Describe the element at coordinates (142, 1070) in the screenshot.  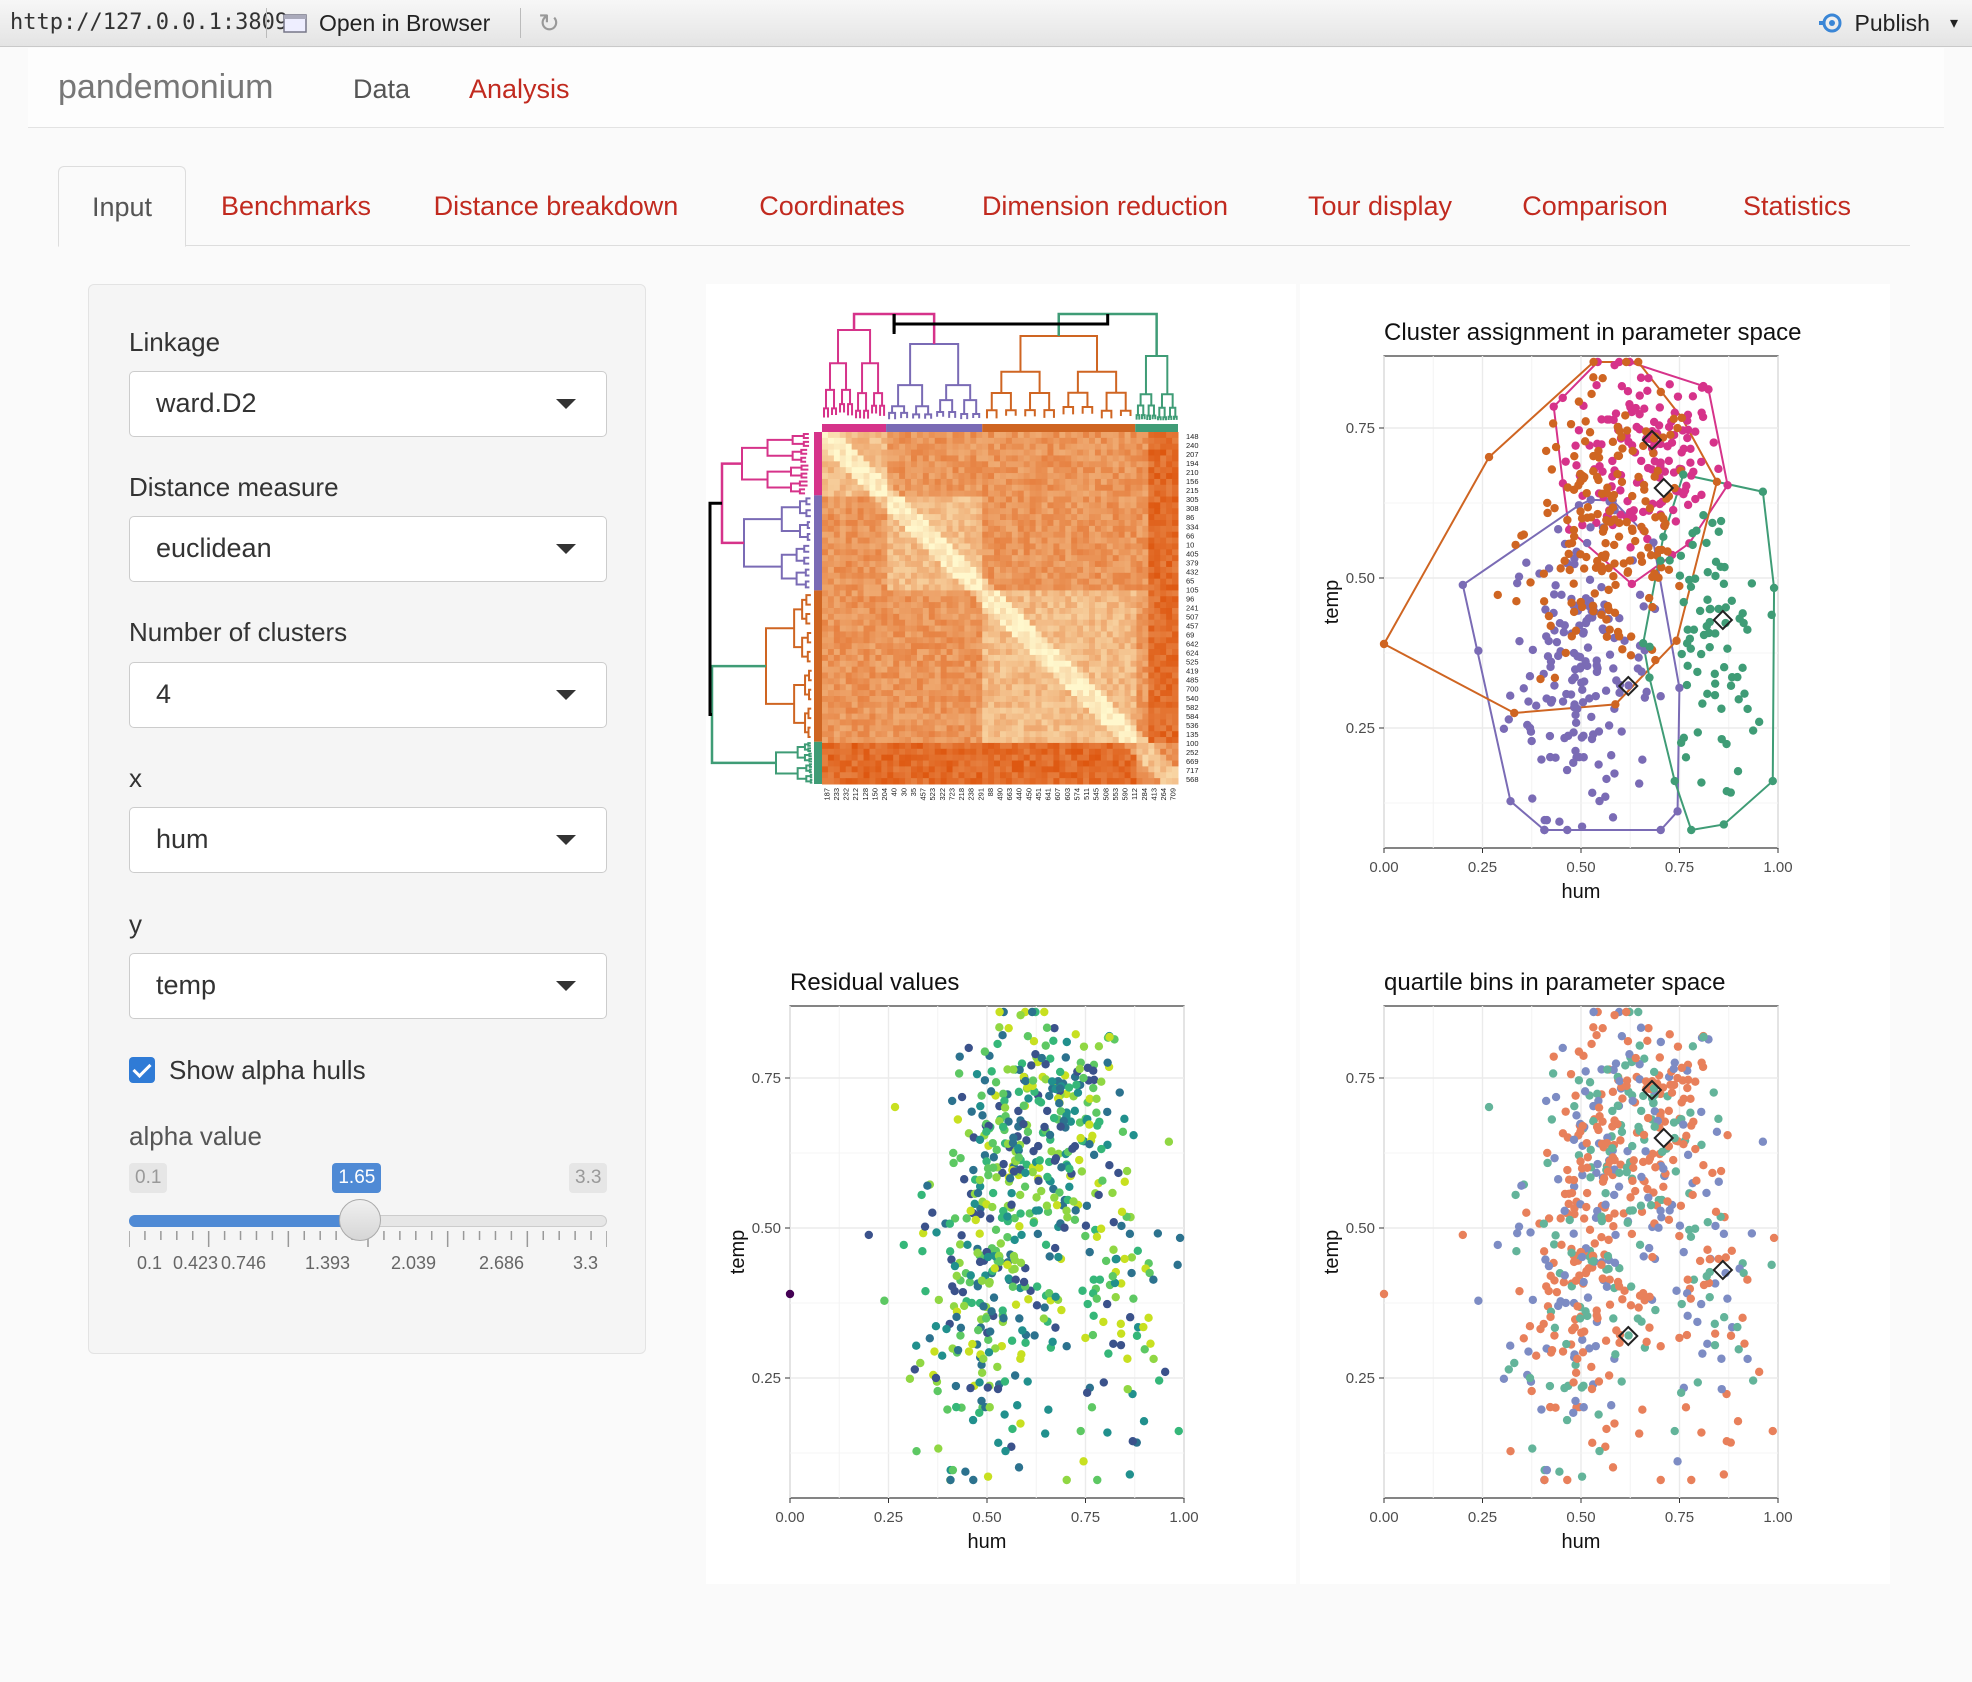
I see `alpha-hulls-checkbox` at that location.